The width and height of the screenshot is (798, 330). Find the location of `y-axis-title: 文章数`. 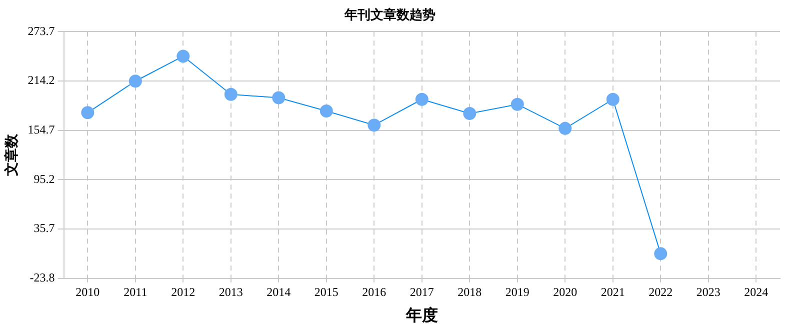

y-axis-title: 文章数 is located at coordinates (11, 155).